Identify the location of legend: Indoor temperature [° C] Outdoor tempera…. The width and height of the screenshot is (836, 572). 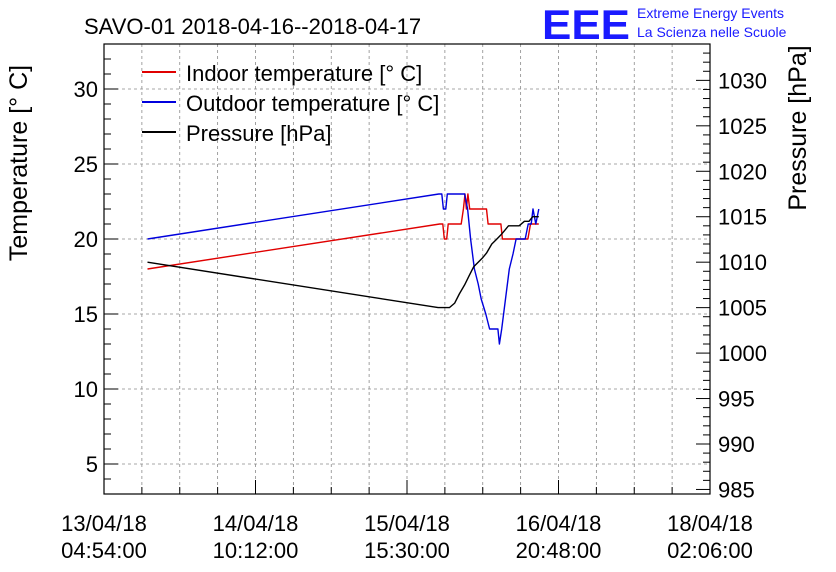
(290, 103).